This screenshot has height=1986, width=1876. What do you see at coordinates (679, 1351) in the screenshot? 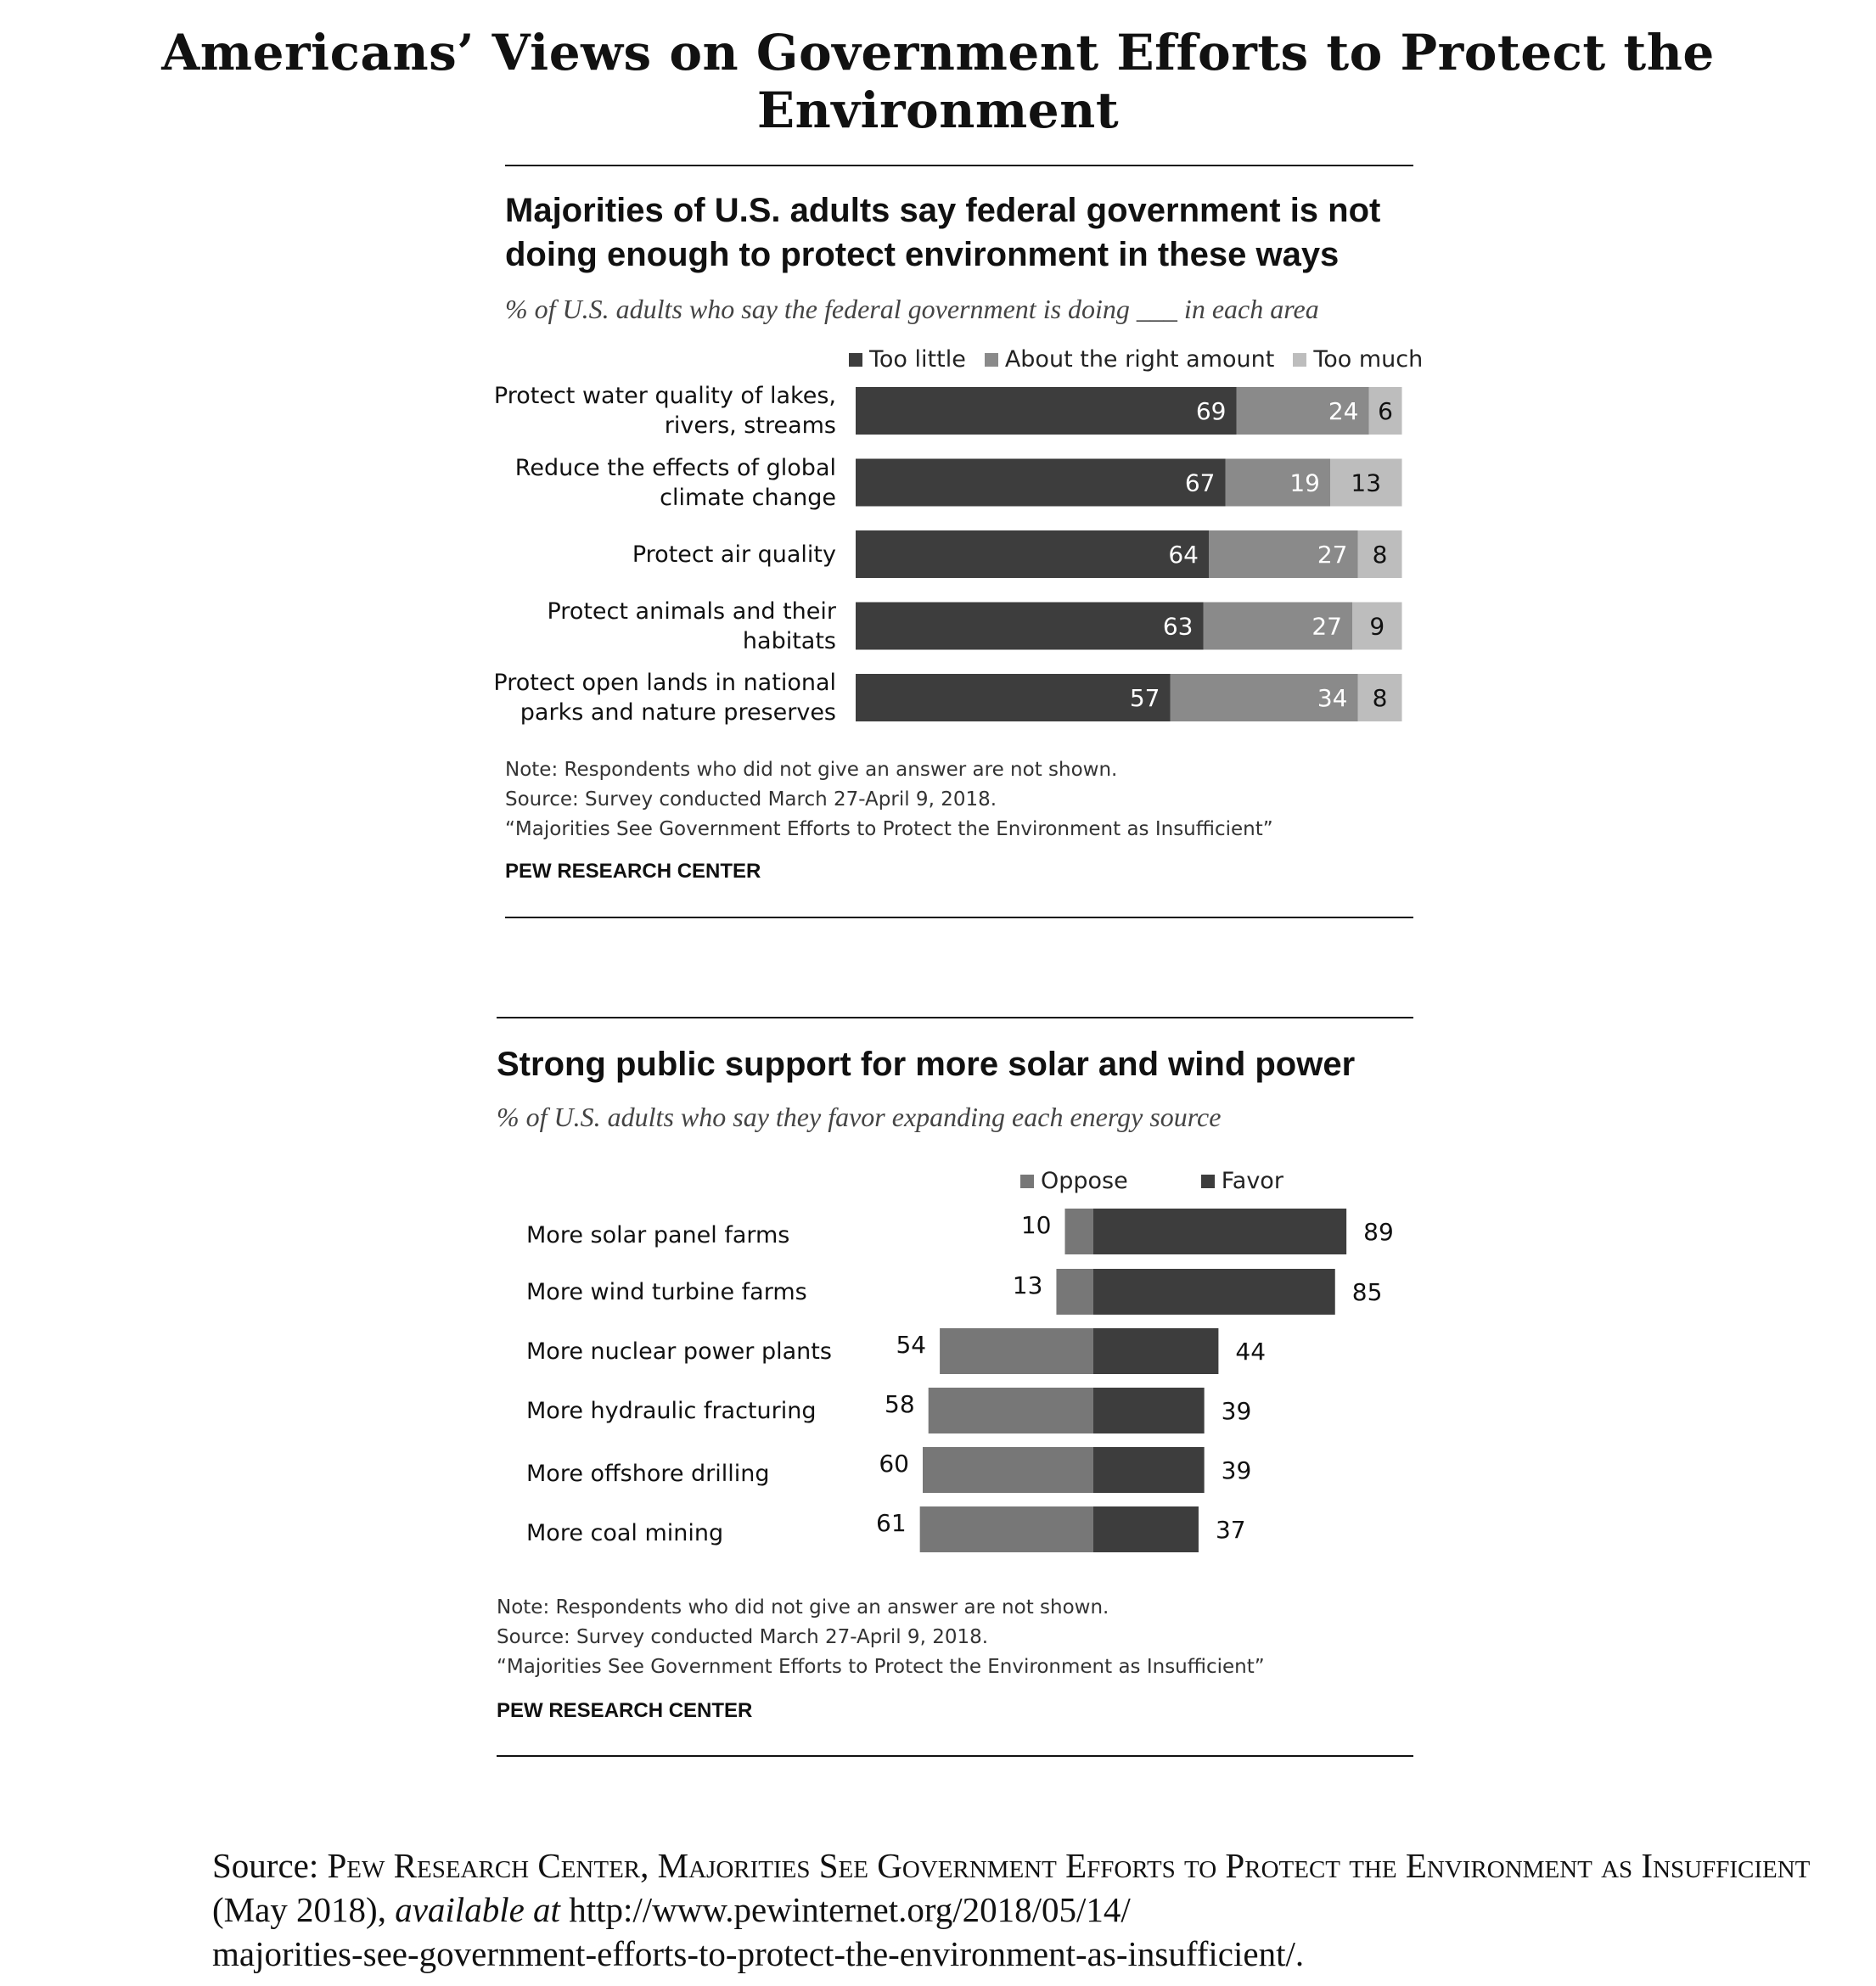
I see `chart2-category-label: More nuclear power plants` at bounding box center [679, 1351].